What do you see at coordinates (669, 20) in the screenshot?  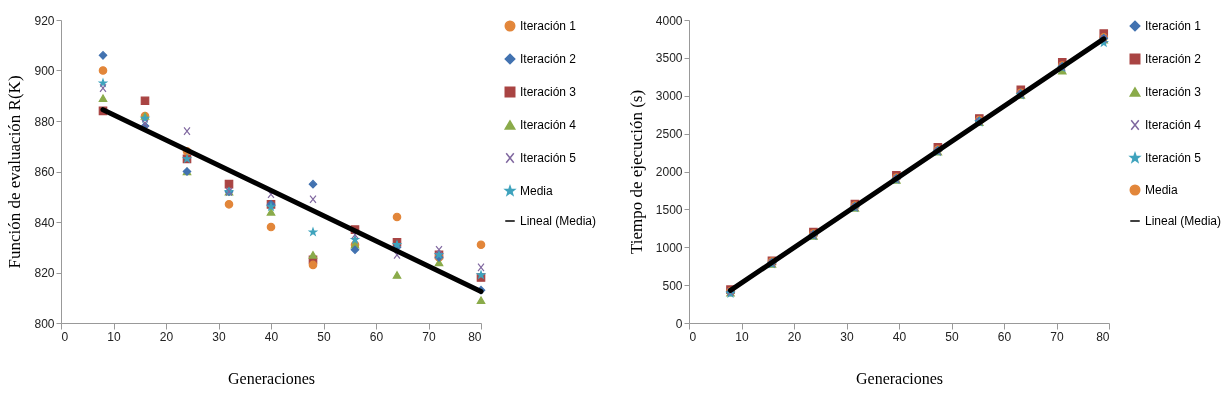 I see `y-tick-label: 4000` at bounding box center [669, 20].